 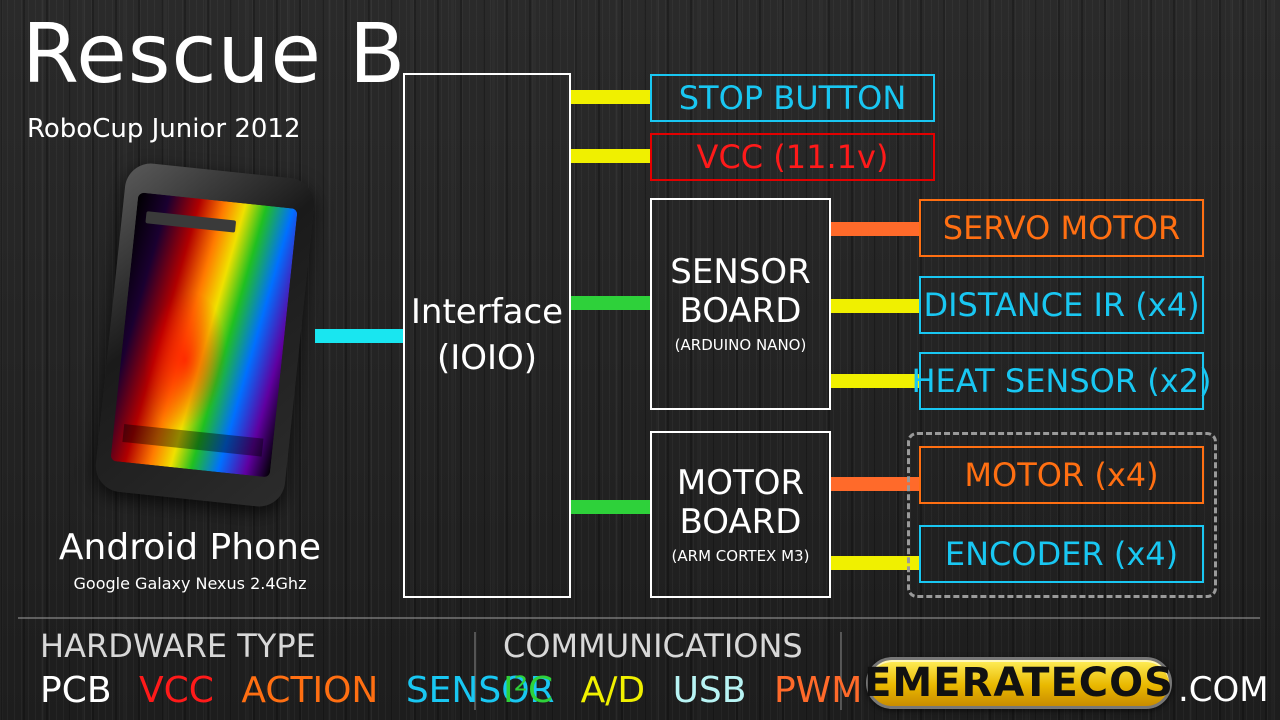 I want to click on ad-link-stop-button, so click(x=610, y=97).